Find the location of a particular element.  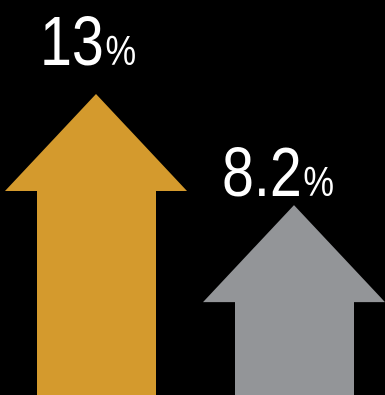

value-number: 13 is located at coordinates (72, 41).